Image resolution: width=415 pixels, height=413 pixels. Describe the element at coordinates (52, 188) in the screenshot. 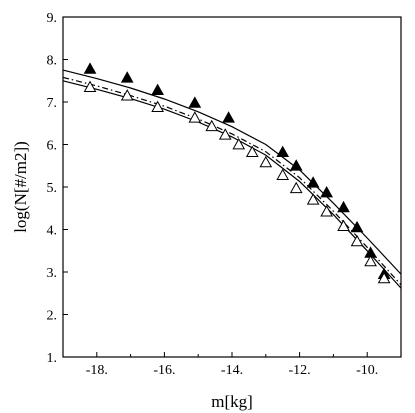

I see `y-tick-label: 5.` at that location.